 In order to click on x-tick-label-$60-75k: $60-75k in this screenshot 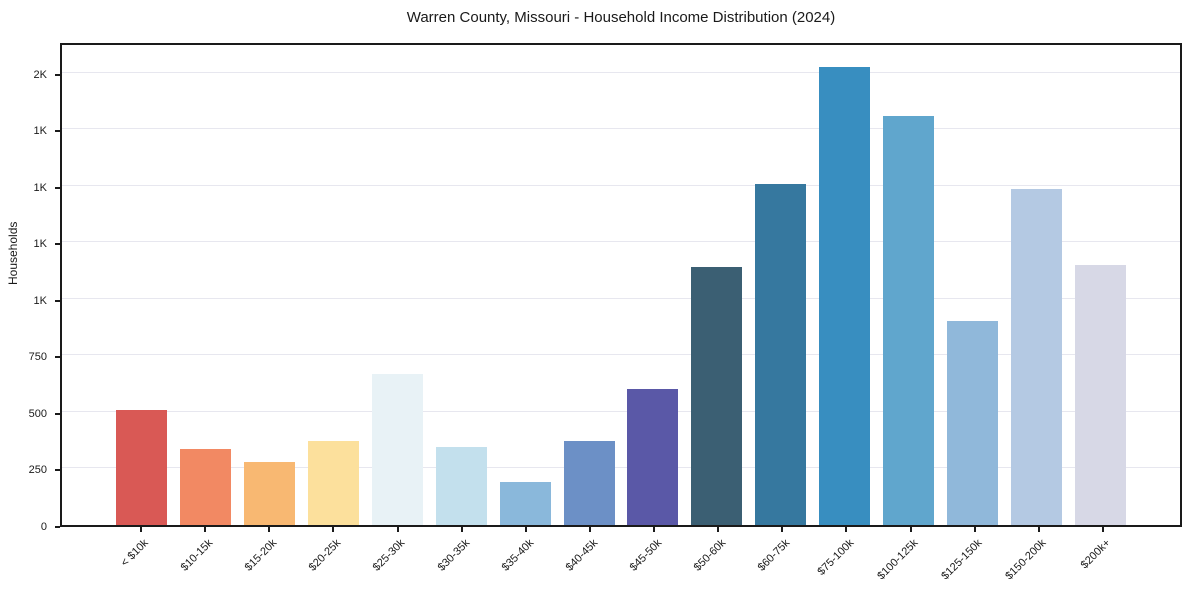, I will do `click(774, 555)`.